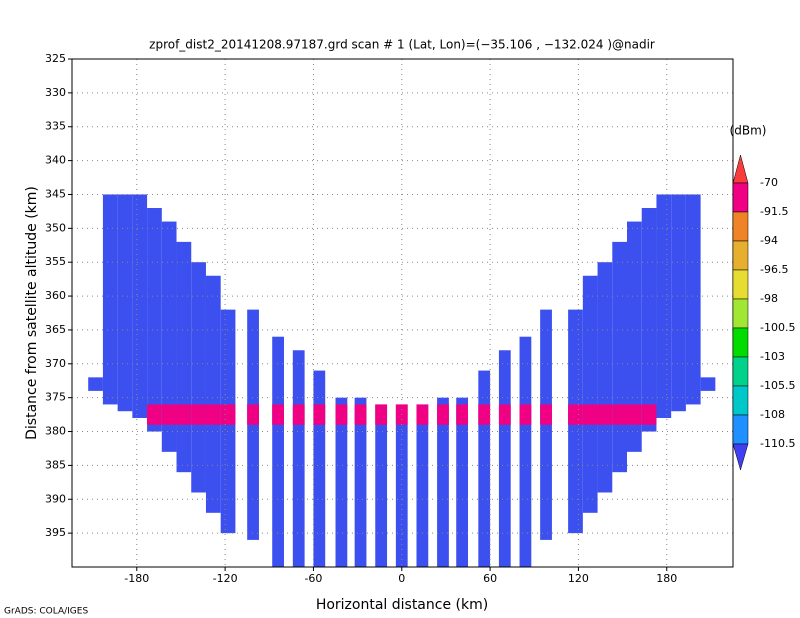  I want to click on y-tick-label: 370, so click(55, 363).